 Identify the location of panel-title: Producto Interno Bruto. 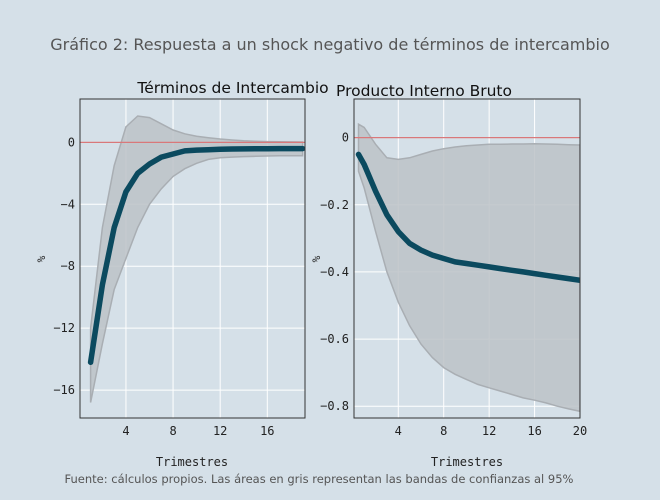
(424, 91).